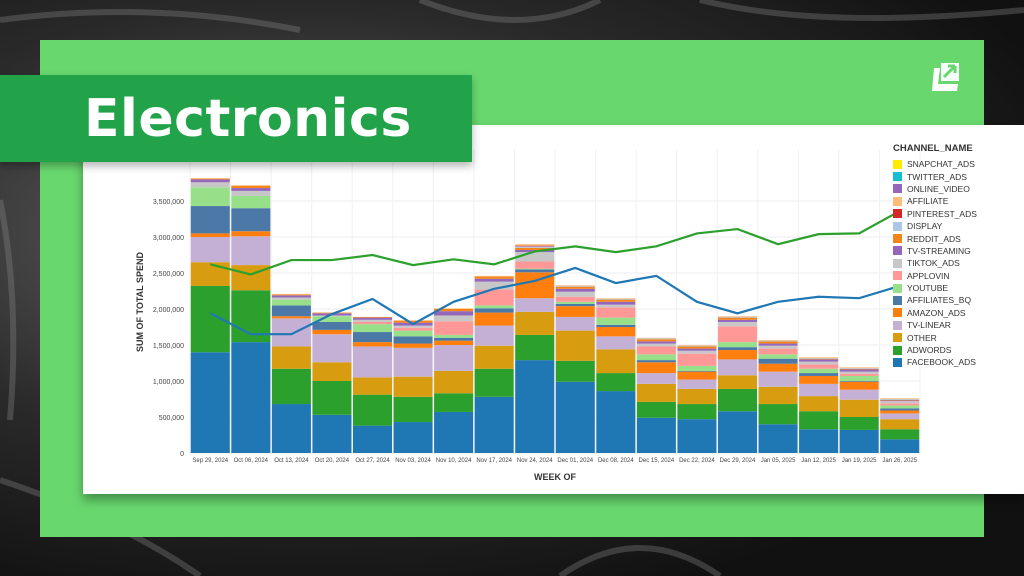 This screenshot has width=1024, height=576. Describe the element at coordinates (778, 461) in the screenshot. I see `x-tick-label: Jan 05, 2025` at that location.